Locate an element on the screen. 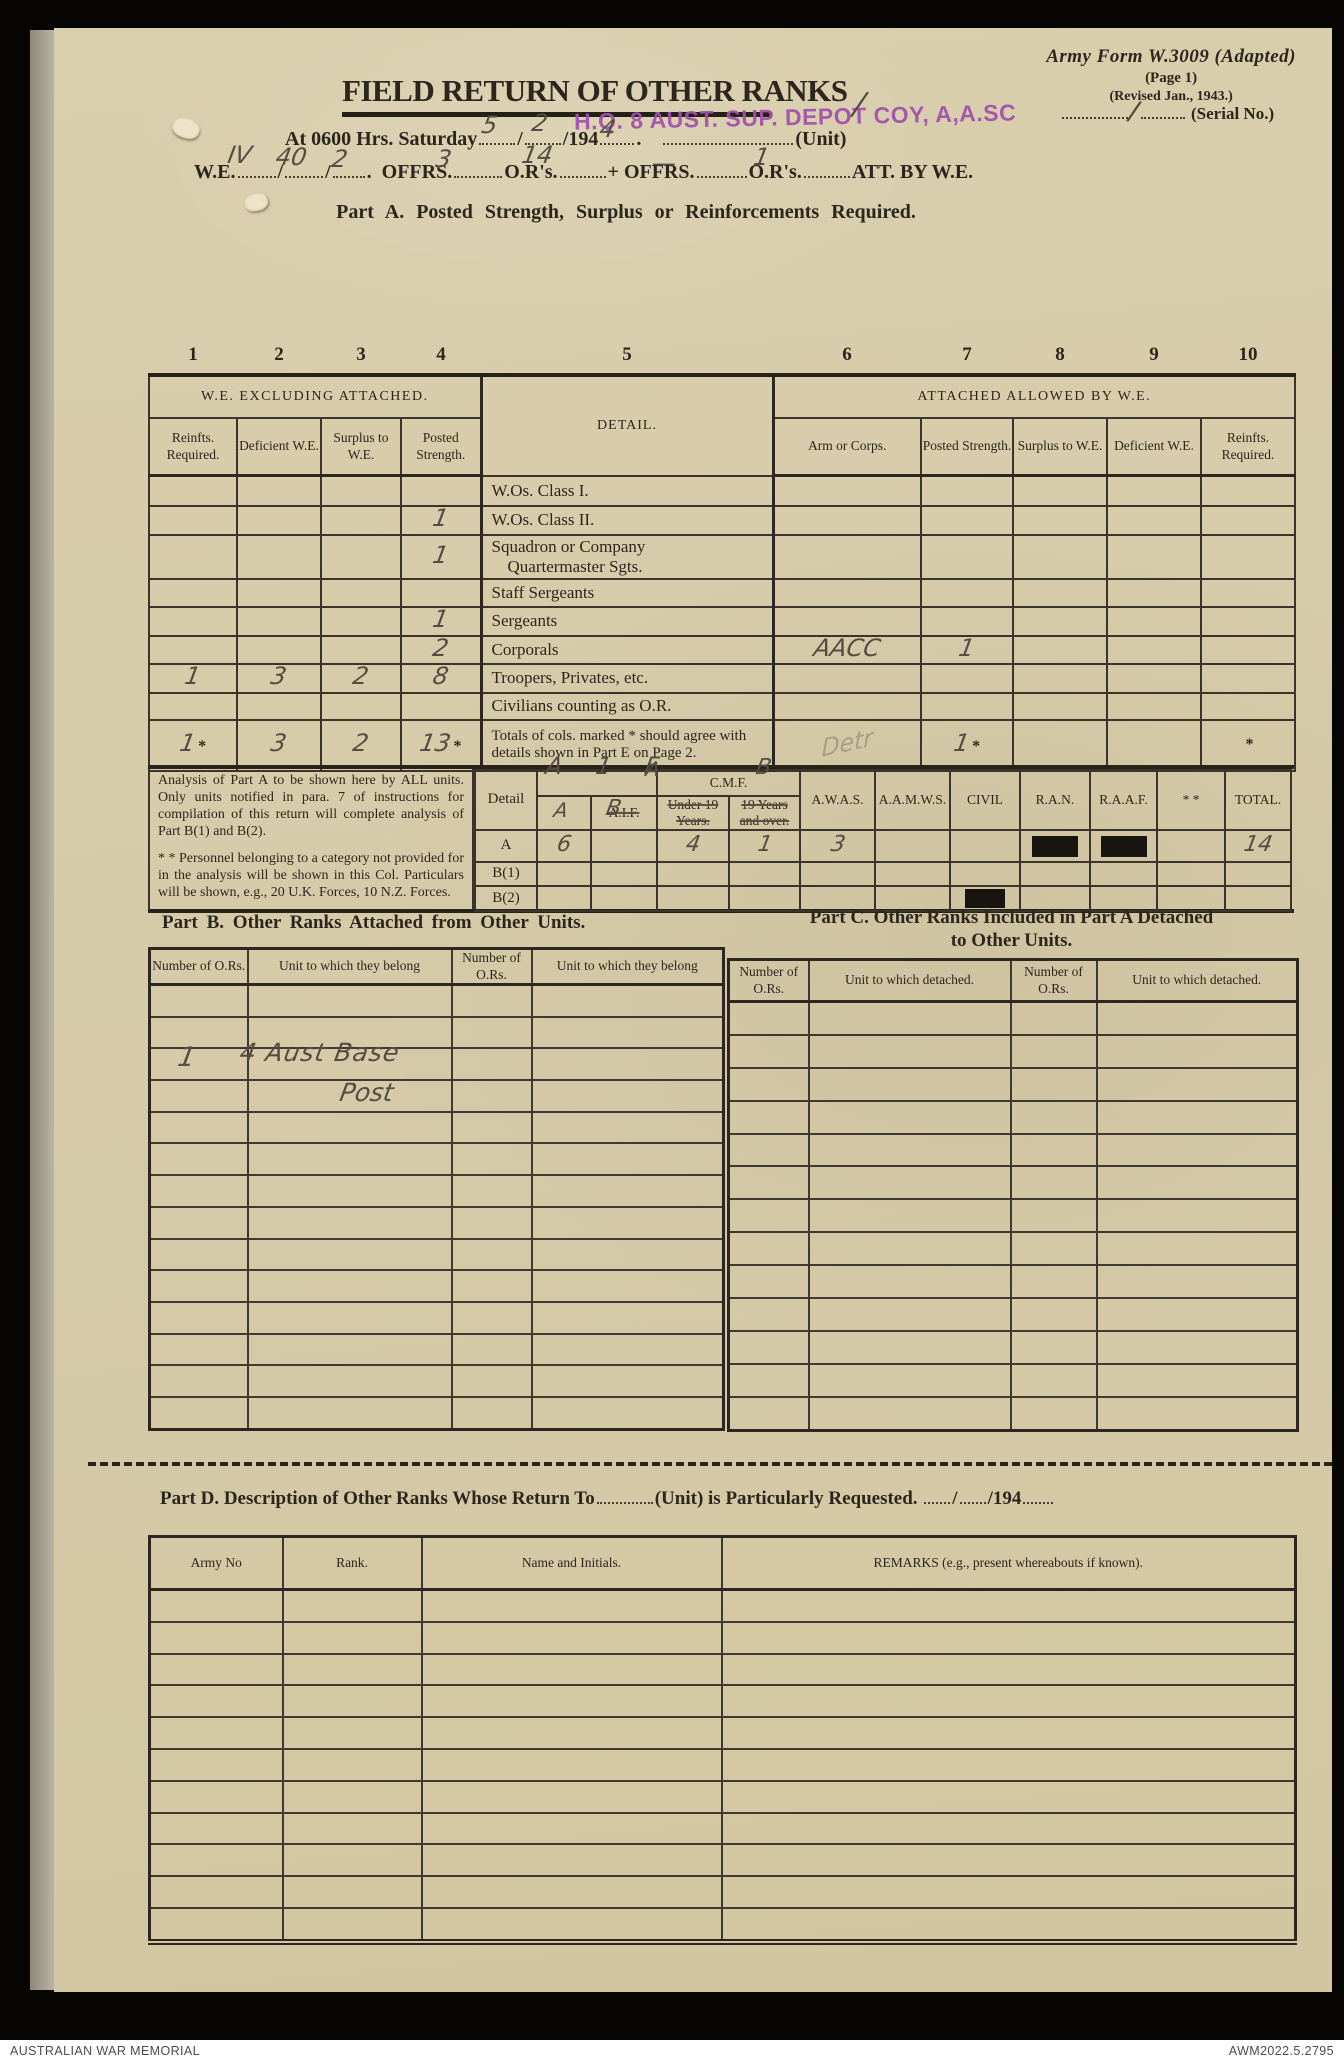 This screenshot has width=1344, height=2061. value-cell: 2 is located at coordinates (361, 678).